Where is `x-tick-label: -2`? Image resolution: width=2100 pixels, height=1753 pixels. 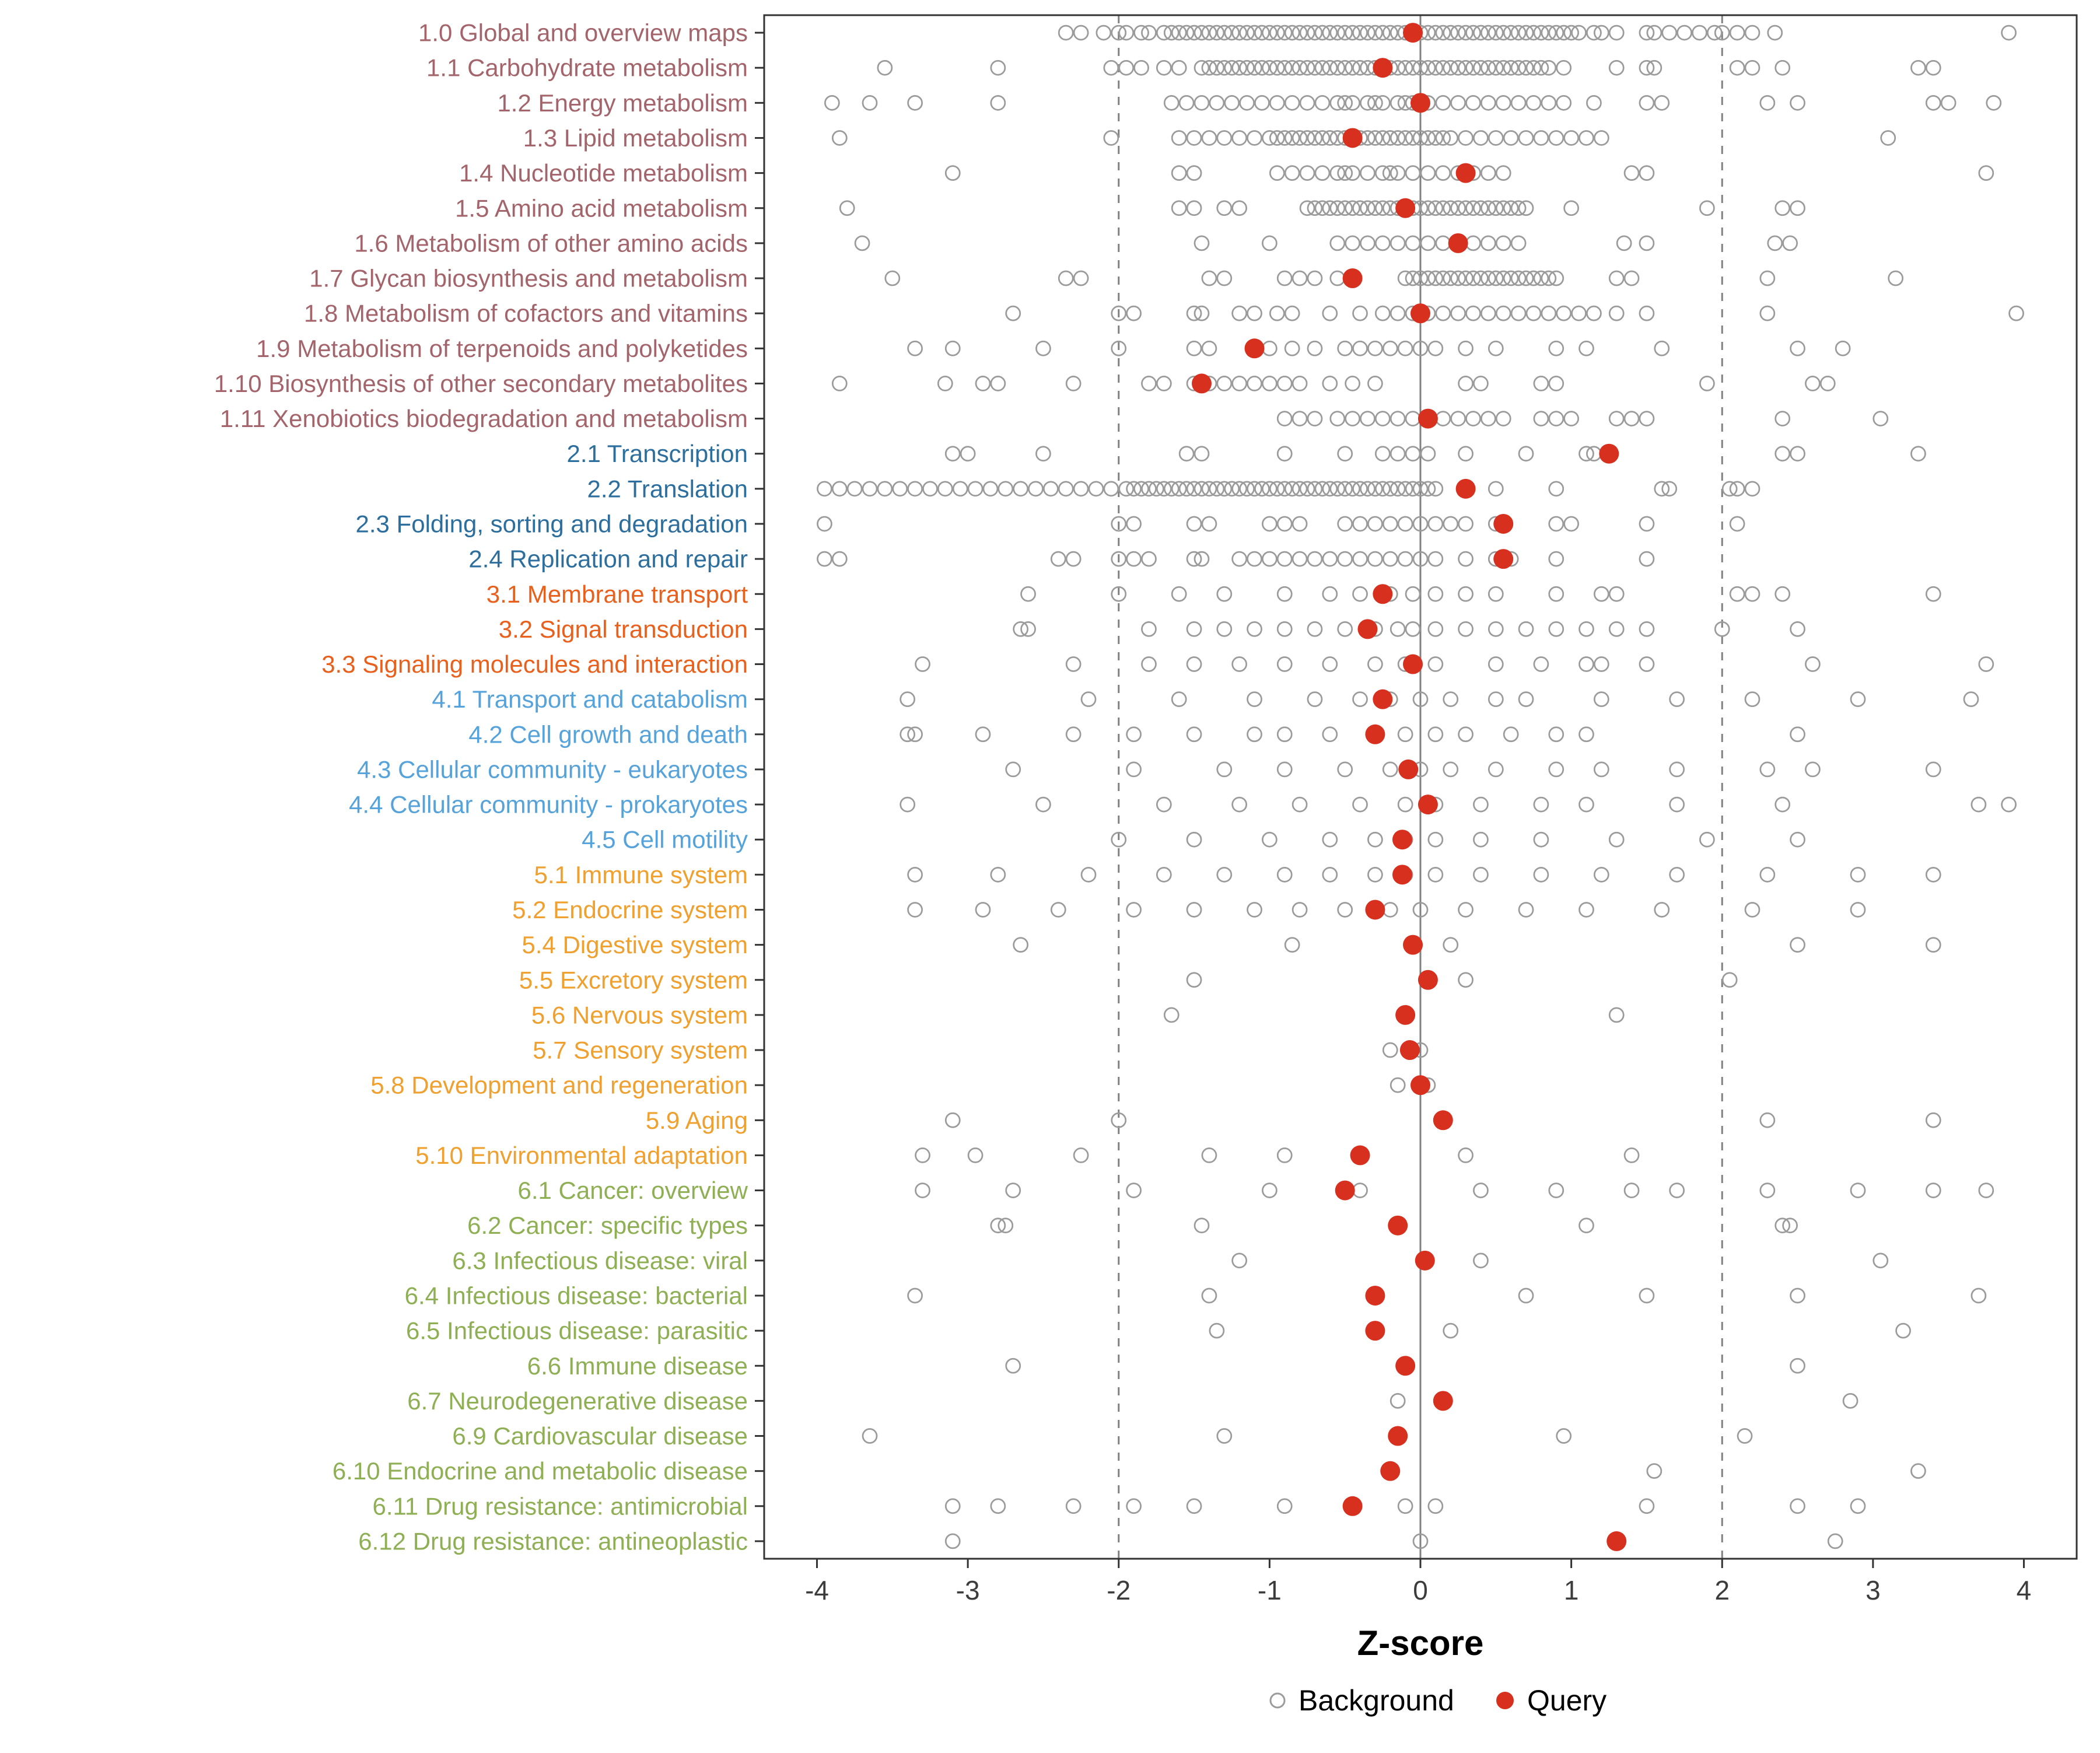 x-tick-label: -2 is located at coordinates (1118, 1590).